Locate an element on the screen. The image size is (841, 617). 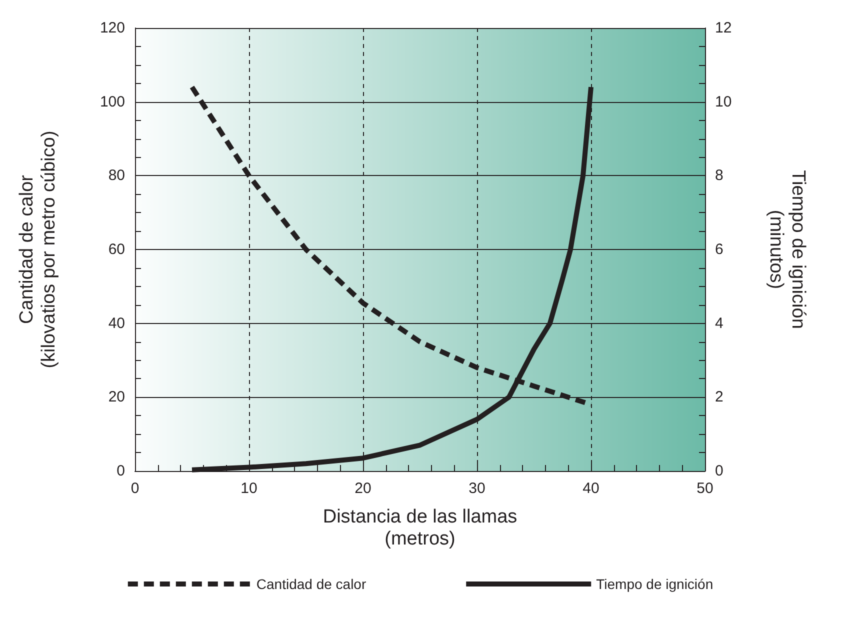
y-tick-label: 20 is located at coordinates (116, 397).